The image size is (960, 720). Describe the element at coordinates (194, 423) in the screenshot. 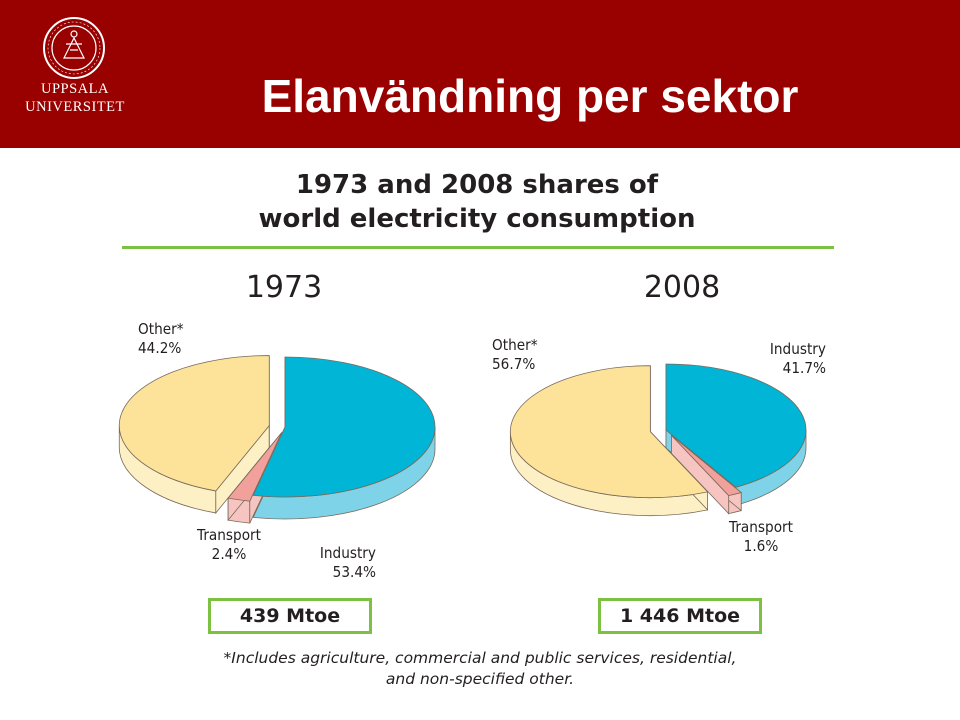

I see `slice-other-1973` at that location.